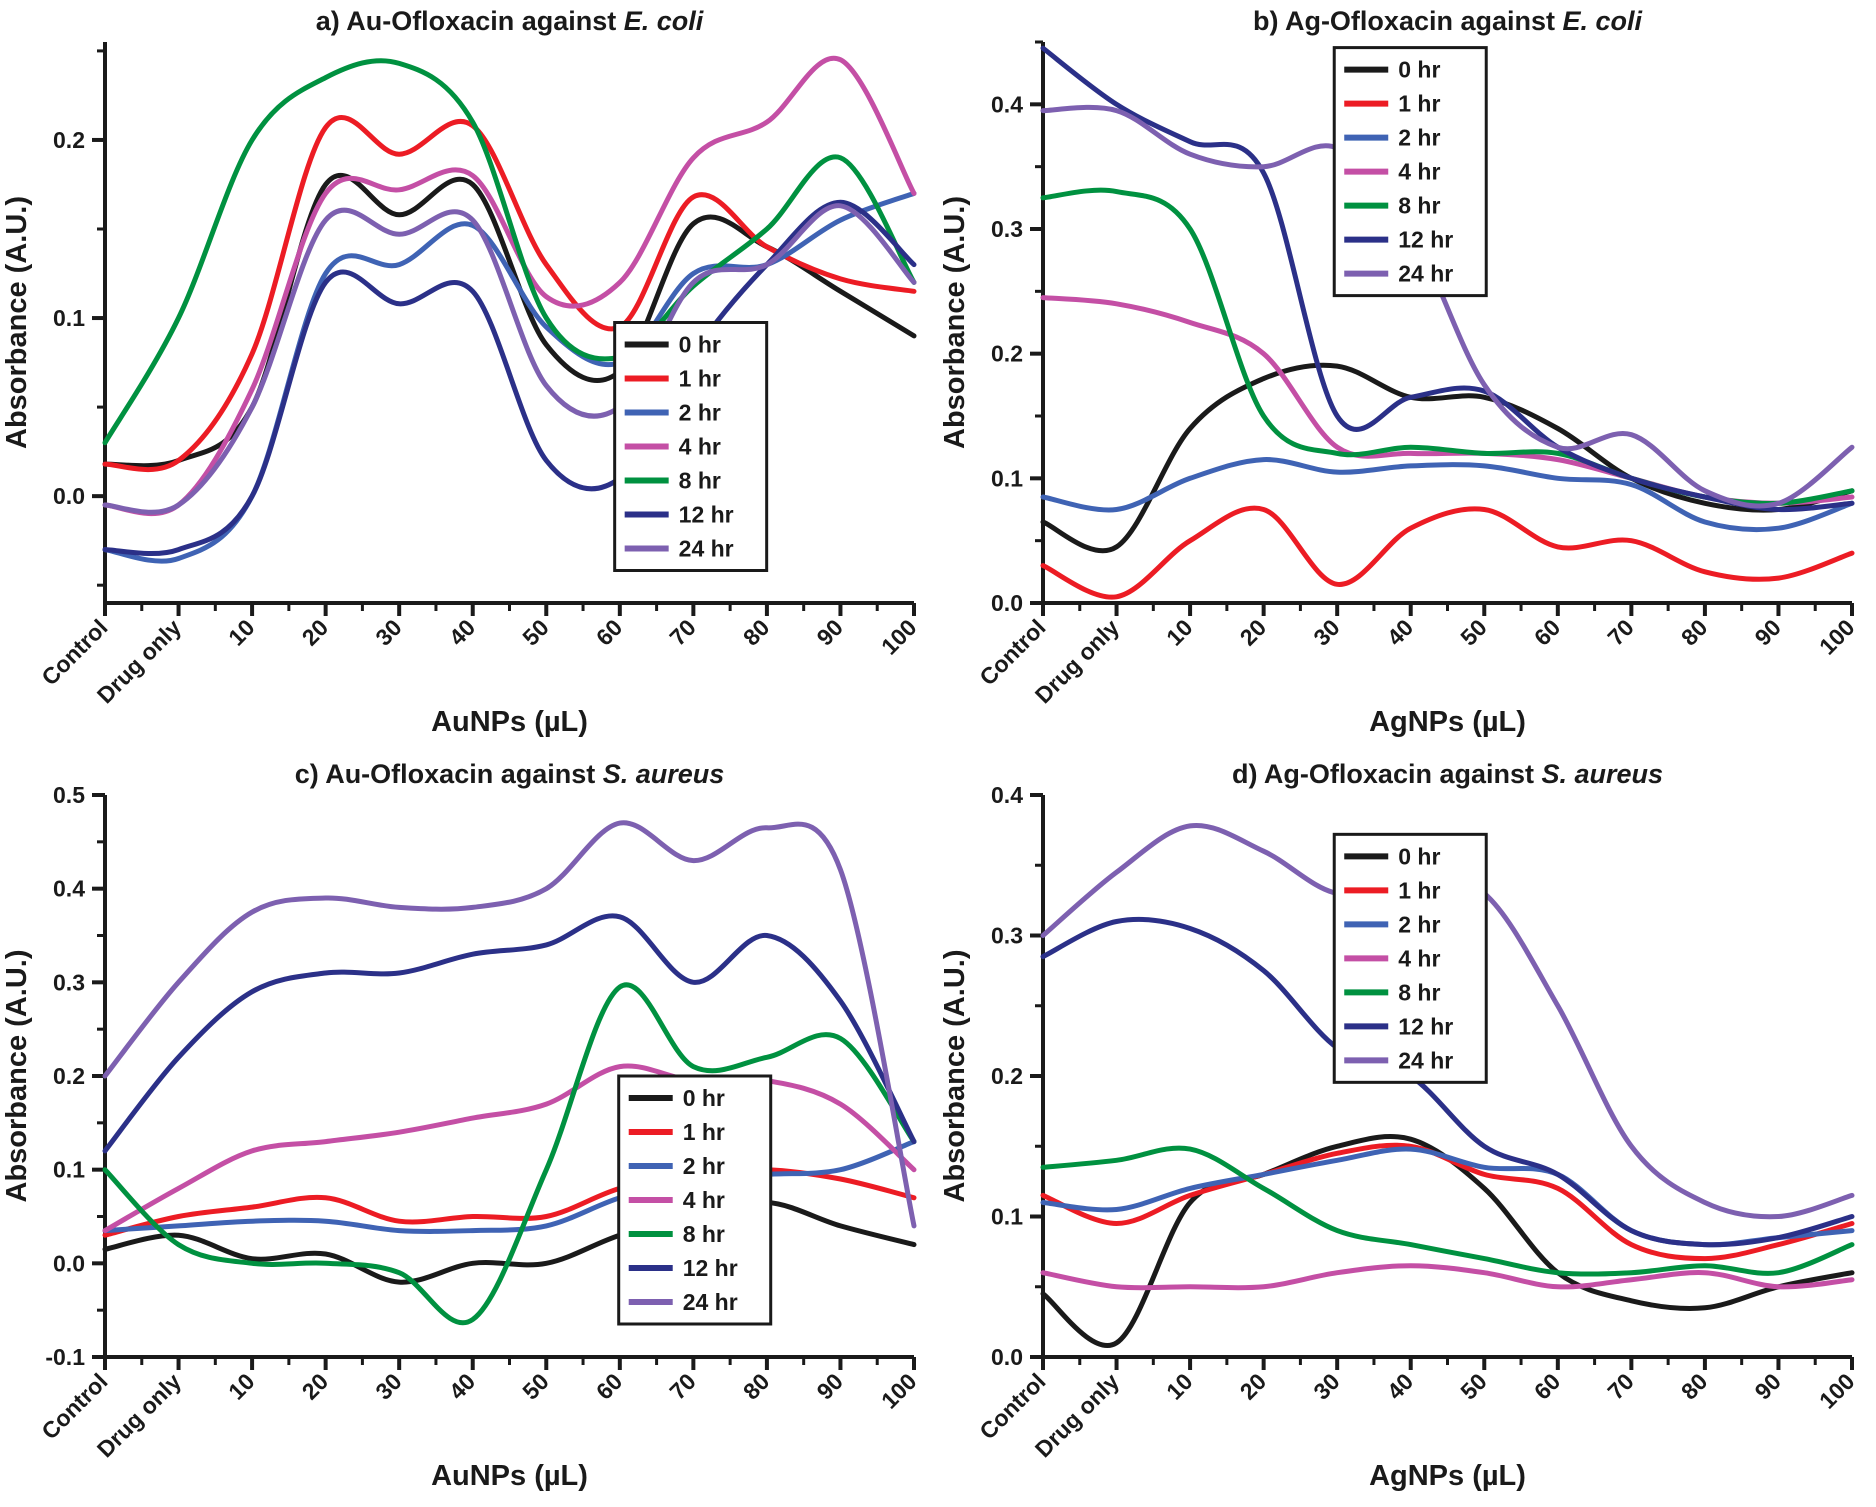  What do you see at coordinates (1253, 632) in the screenshot?
I see `x-tick-label: 20` at bounding box center [1253, 632].